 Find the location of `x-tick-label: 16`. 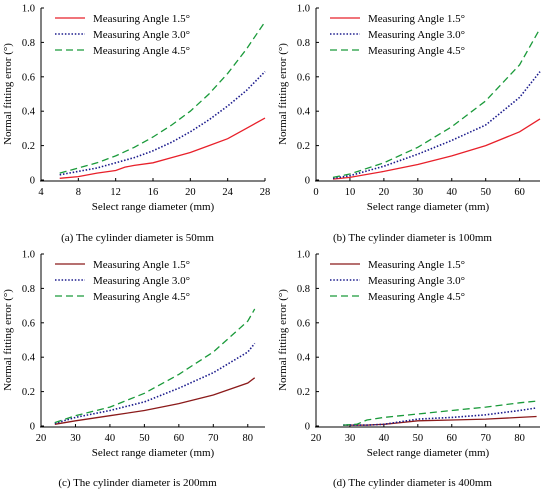

x-tick-label: 16 is located at coordinates (153, 192).